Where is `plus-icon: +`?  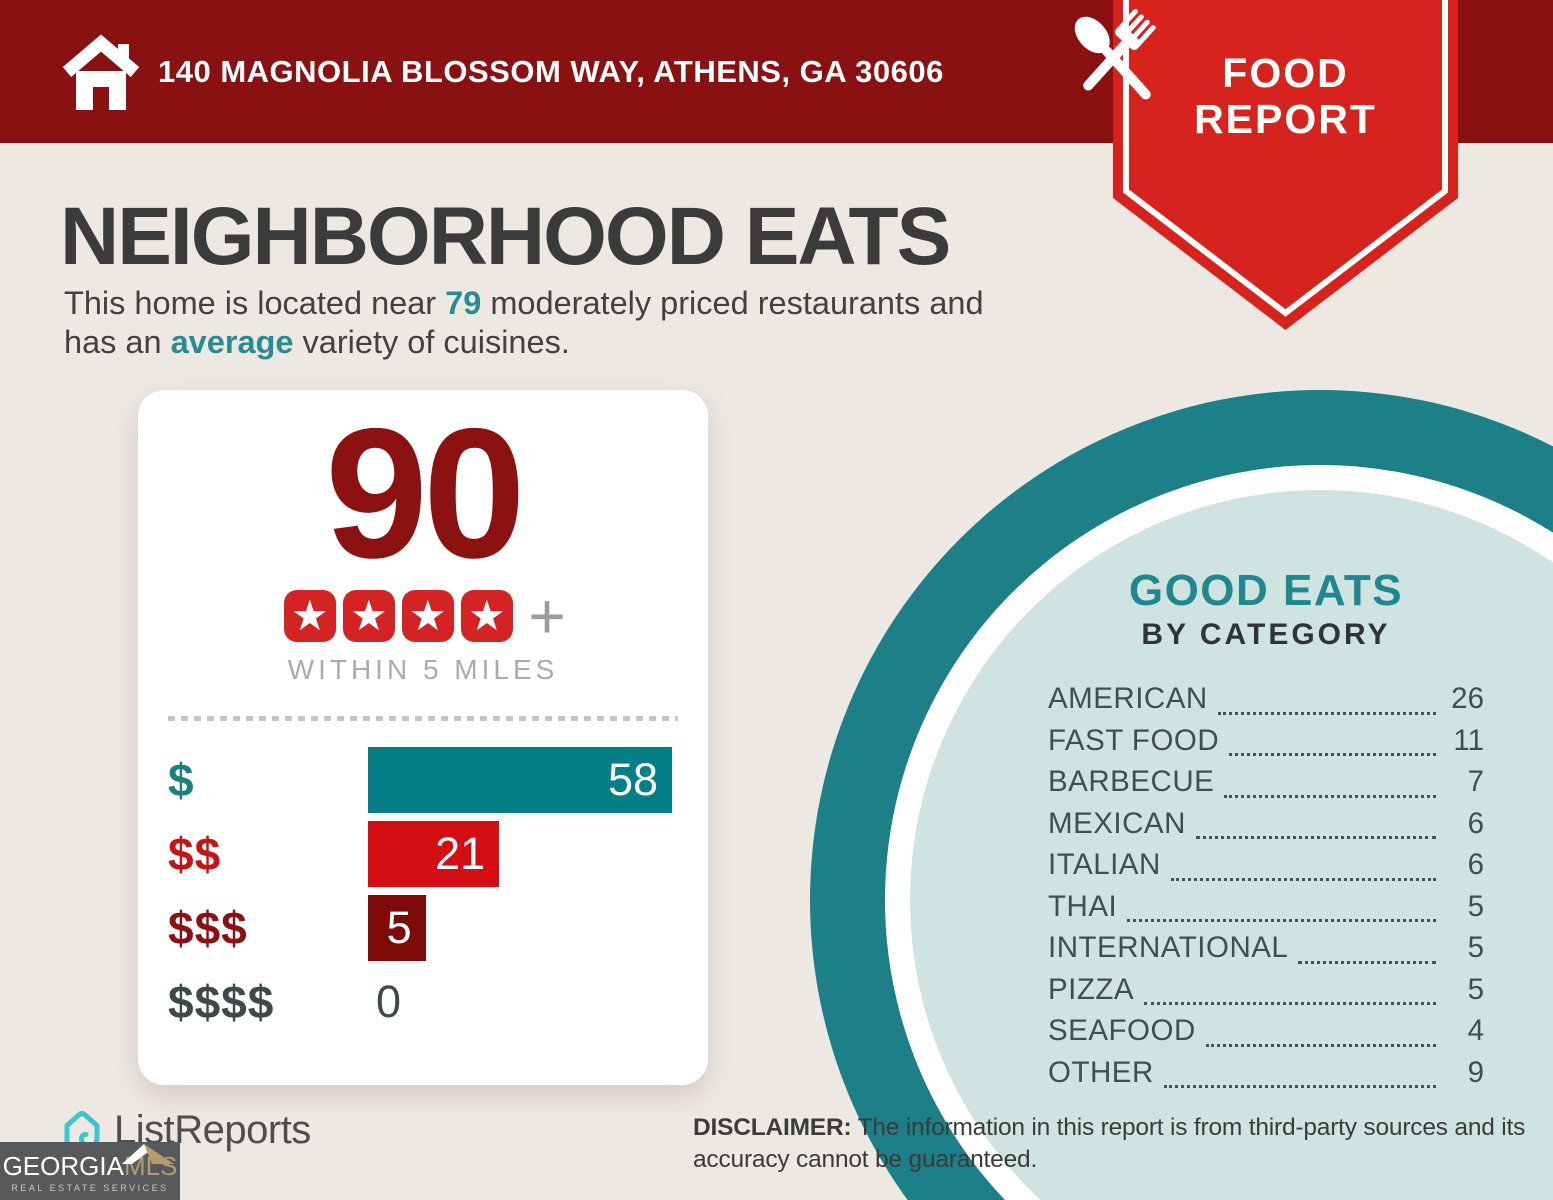
plus-icon: + is located at coordinates (547, 616).